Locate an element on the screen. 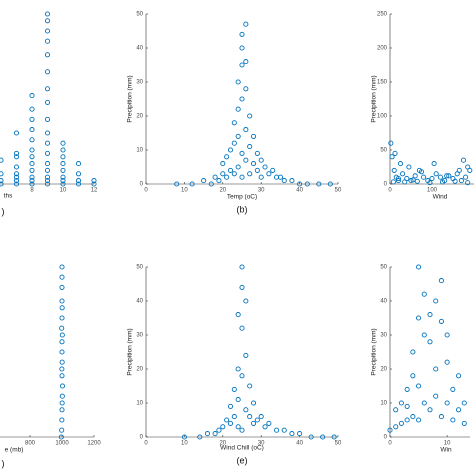 This screenshot has width=474, height=474. x-tick-label: 30 is located at coordinates (261, 191).